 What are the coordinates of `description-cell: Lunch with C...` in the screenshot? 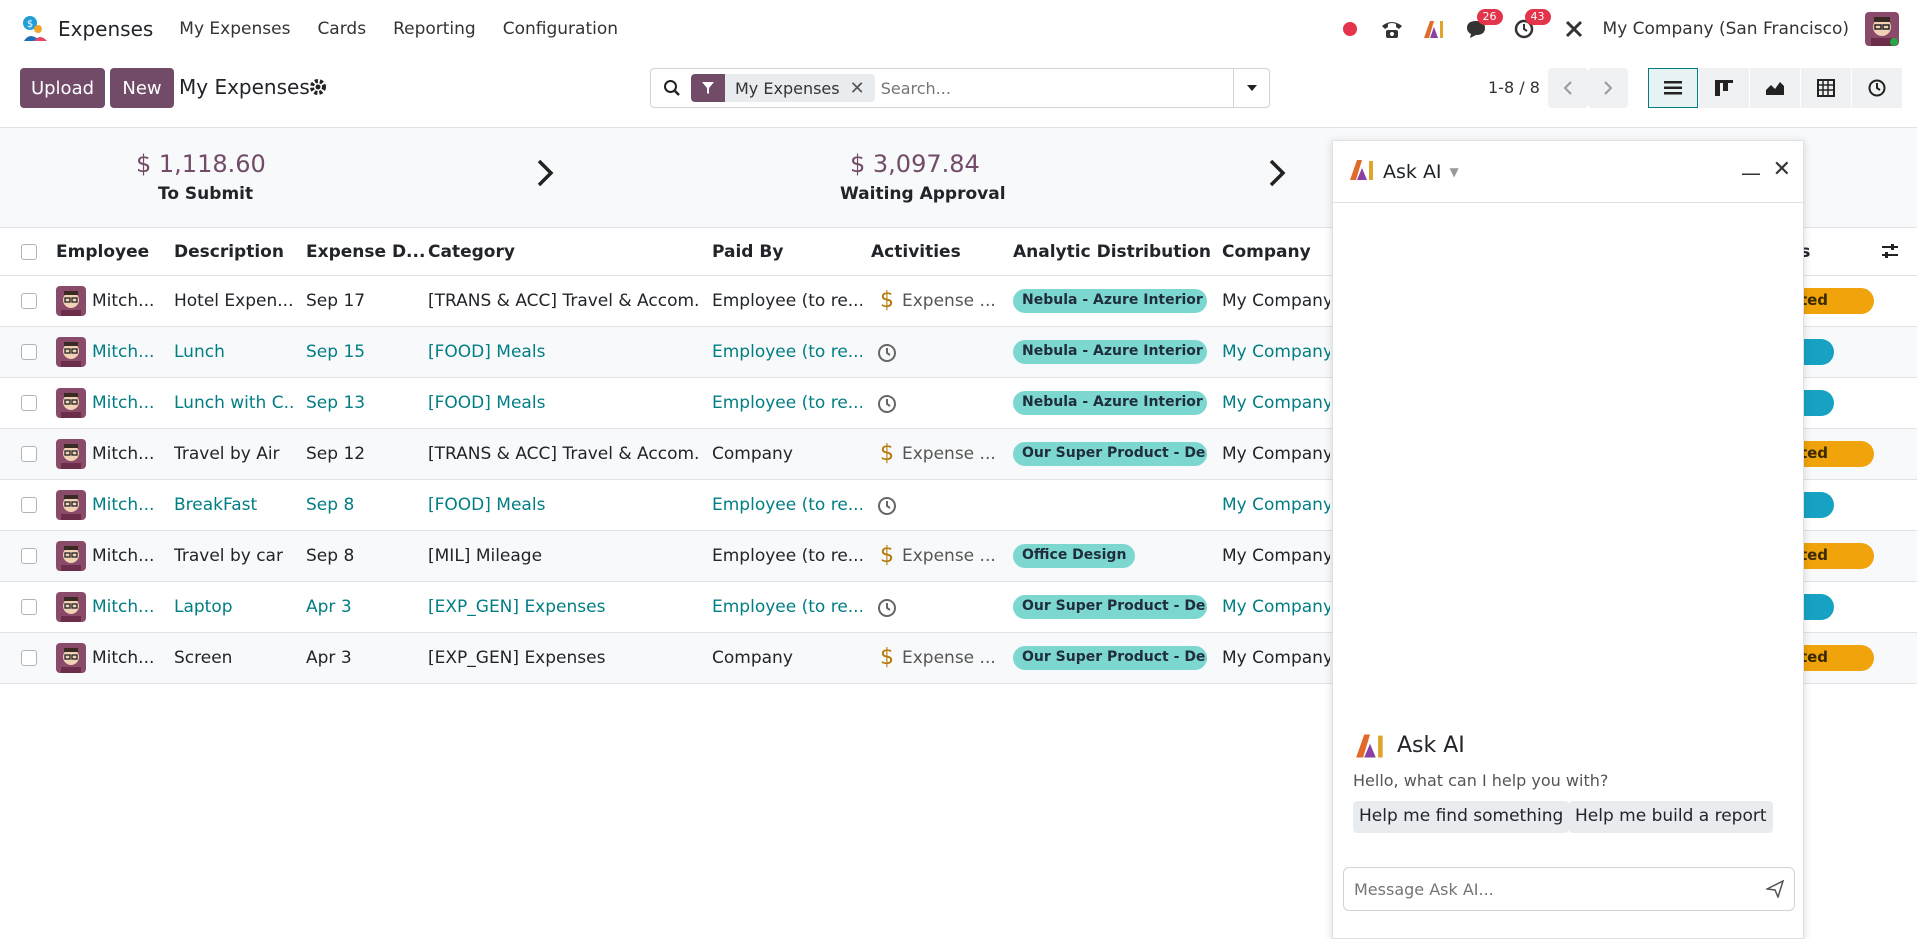 It's located at (234, 403).